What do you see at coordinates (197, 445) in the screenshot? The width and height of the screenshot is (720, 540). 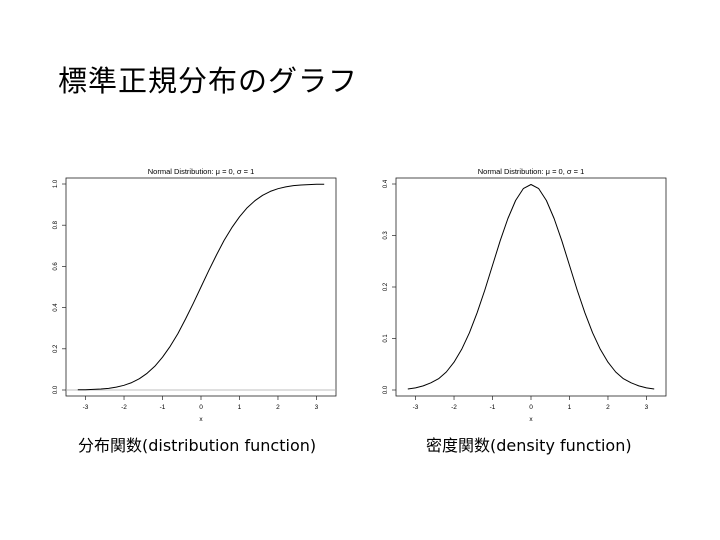 I see `distribution-function-caption: 分布関数(distribution function)` at bounding box center [197, 445].